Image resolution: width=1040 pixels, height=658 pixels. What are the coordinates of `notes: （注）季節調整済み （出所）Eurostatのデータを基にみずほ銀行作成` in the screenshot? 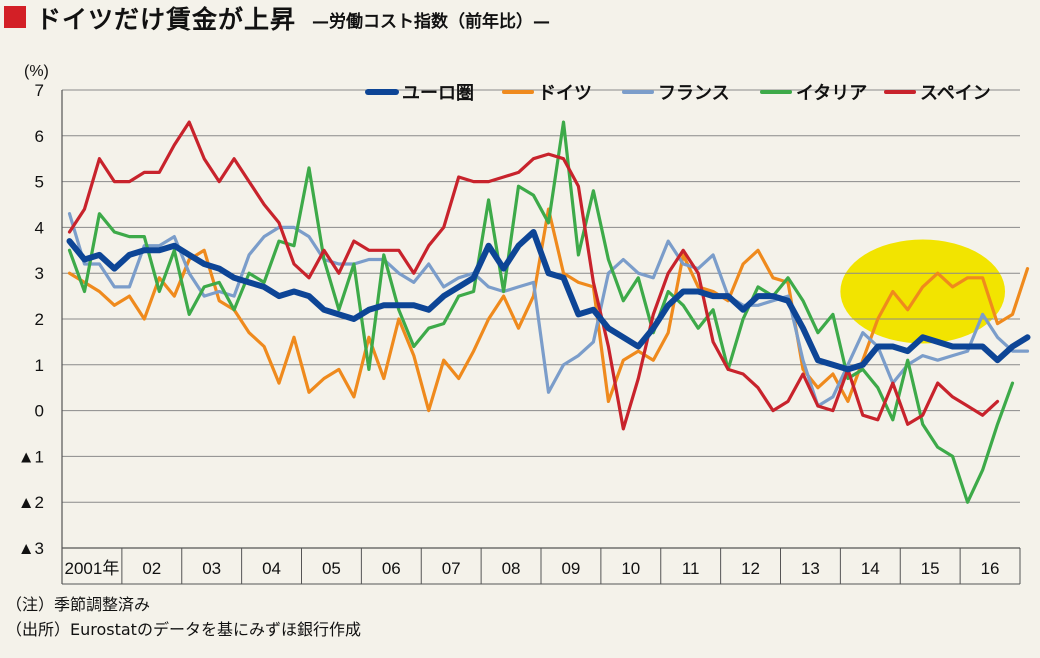 It's located at (183, 617).